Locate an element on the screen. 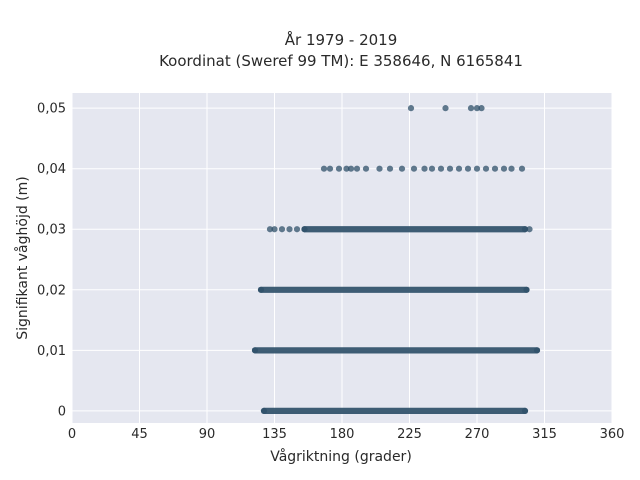  x-axis-label: Vågriktning (grader) is located at coordinates (341, 456).